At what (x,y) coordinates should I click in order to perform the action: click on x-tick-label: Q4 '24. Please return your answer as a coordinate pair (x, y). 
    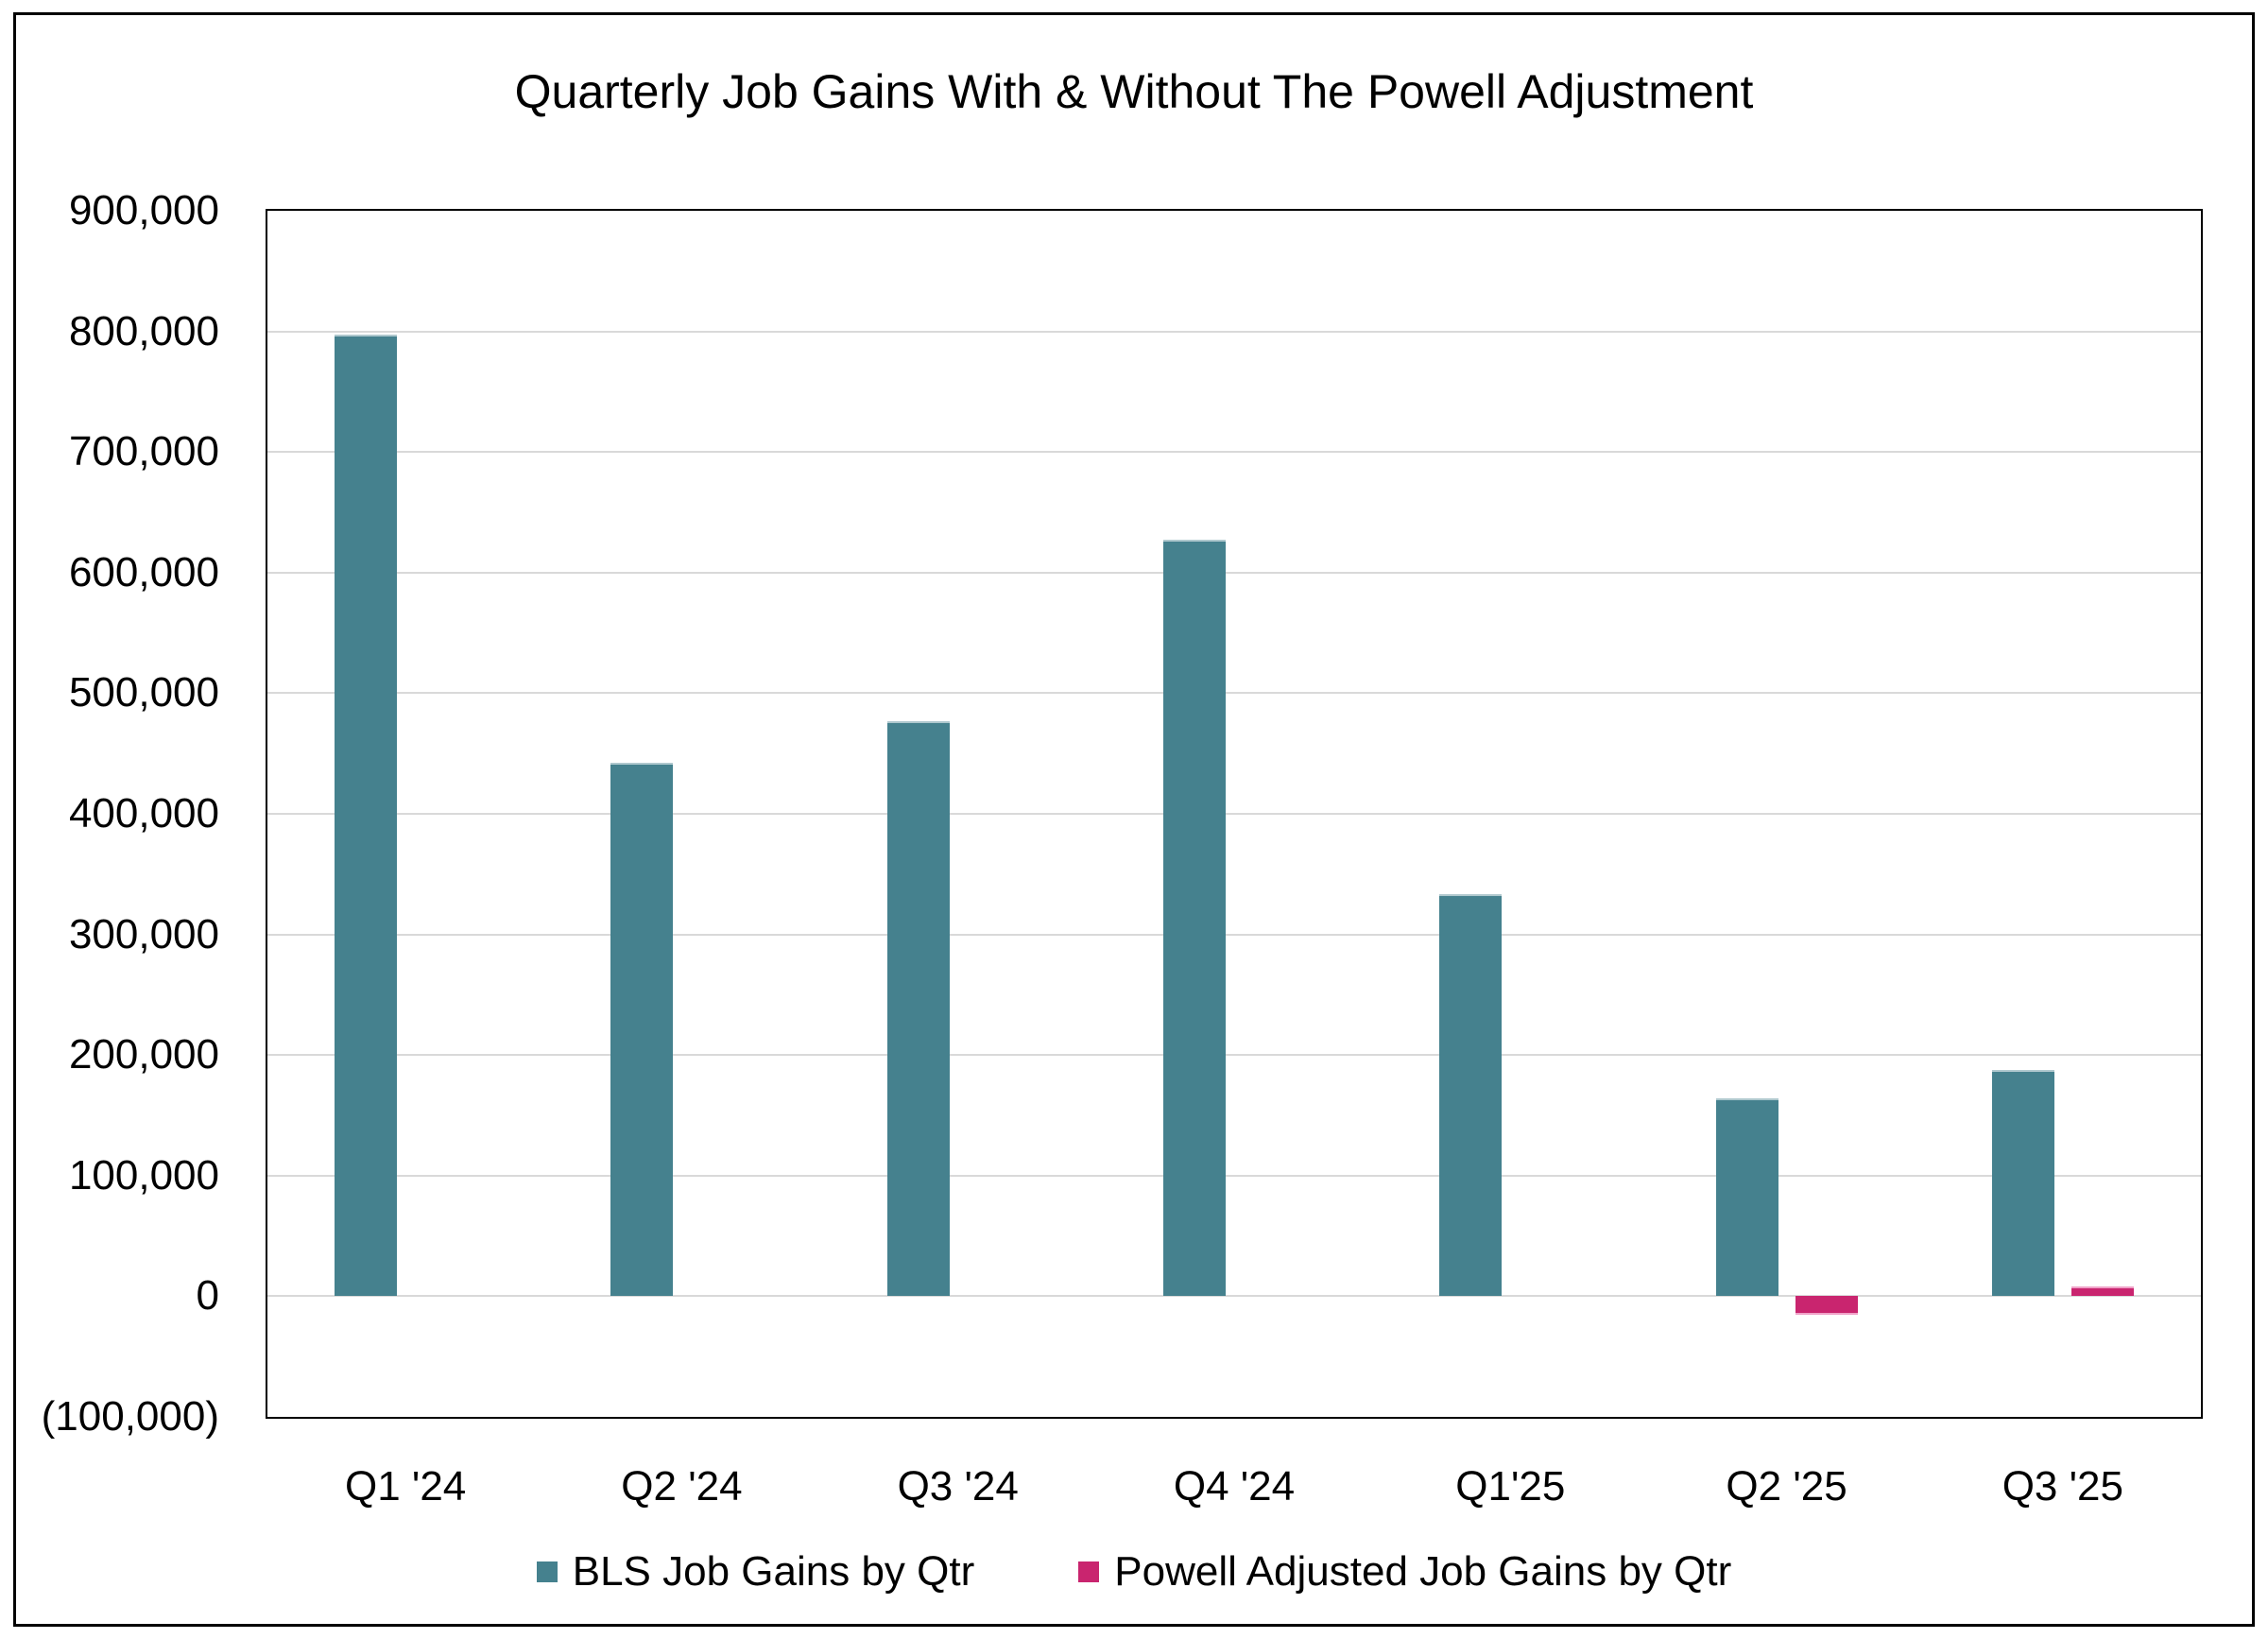
    Looking at the image, I should click on (1234, 1487).